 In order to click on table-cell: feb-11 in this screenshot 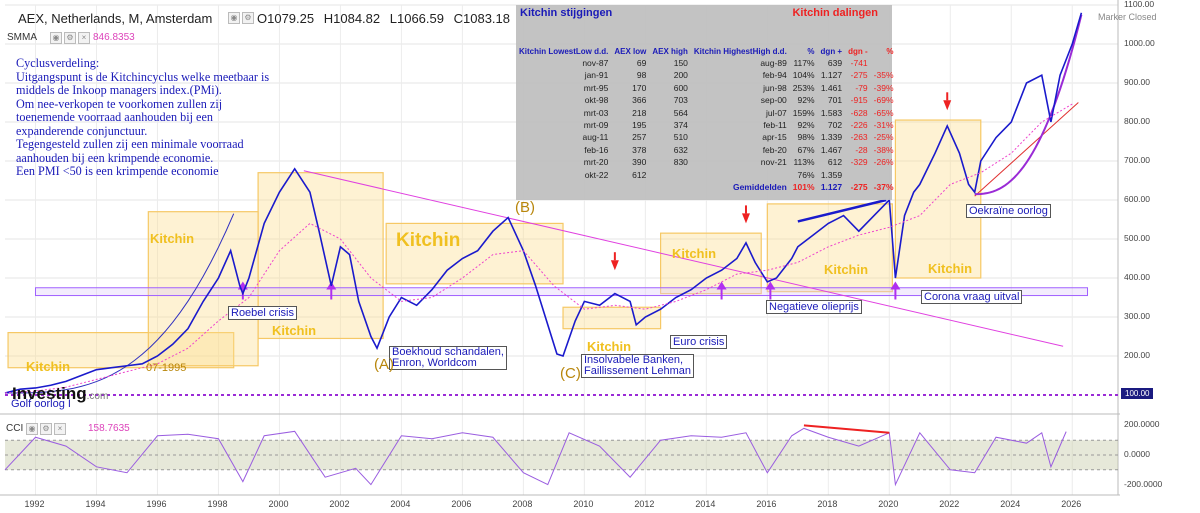, I will do `click(775, 125)`.